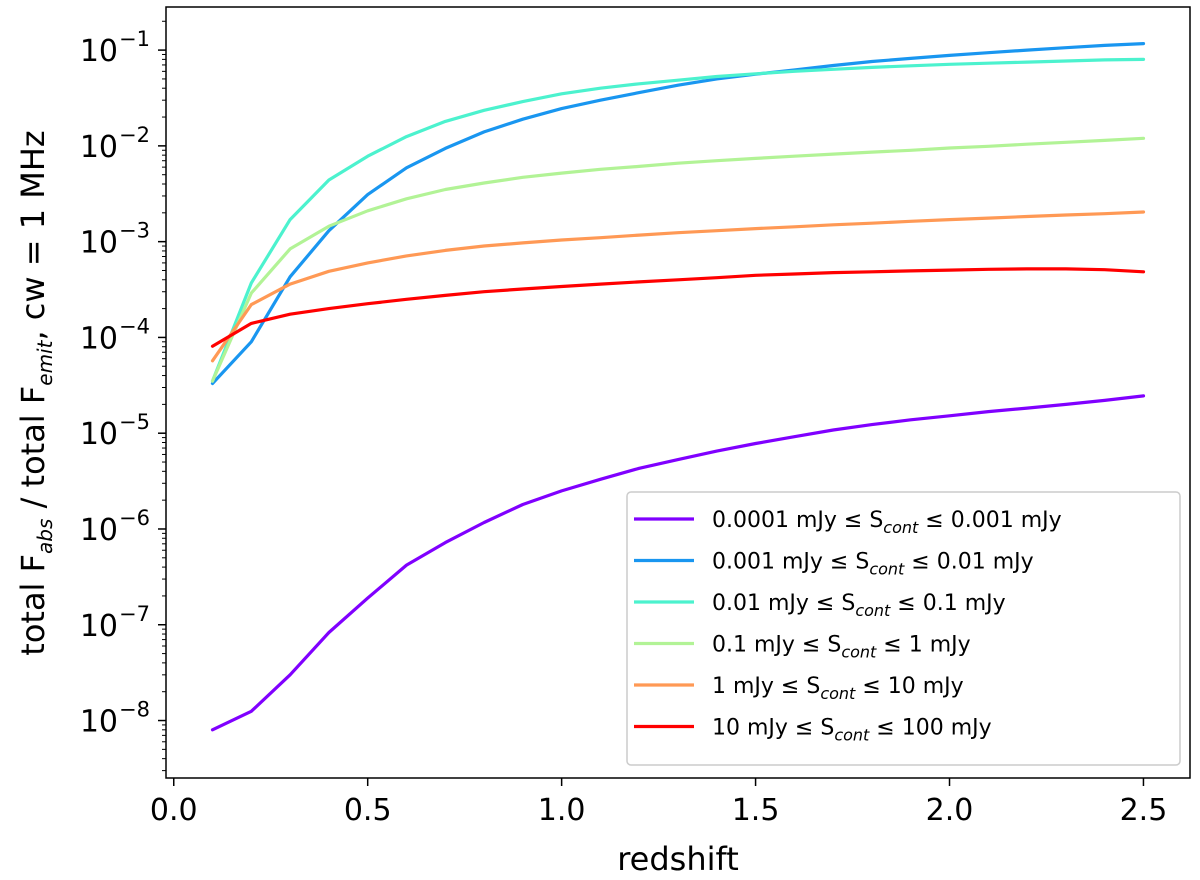 The width and height of the screenshot is (1200, 880). Describe the element at coordinates (776, 645) in the screenshot. I see `legend-label-text: 0.1 mJy ≤ S` at that location.